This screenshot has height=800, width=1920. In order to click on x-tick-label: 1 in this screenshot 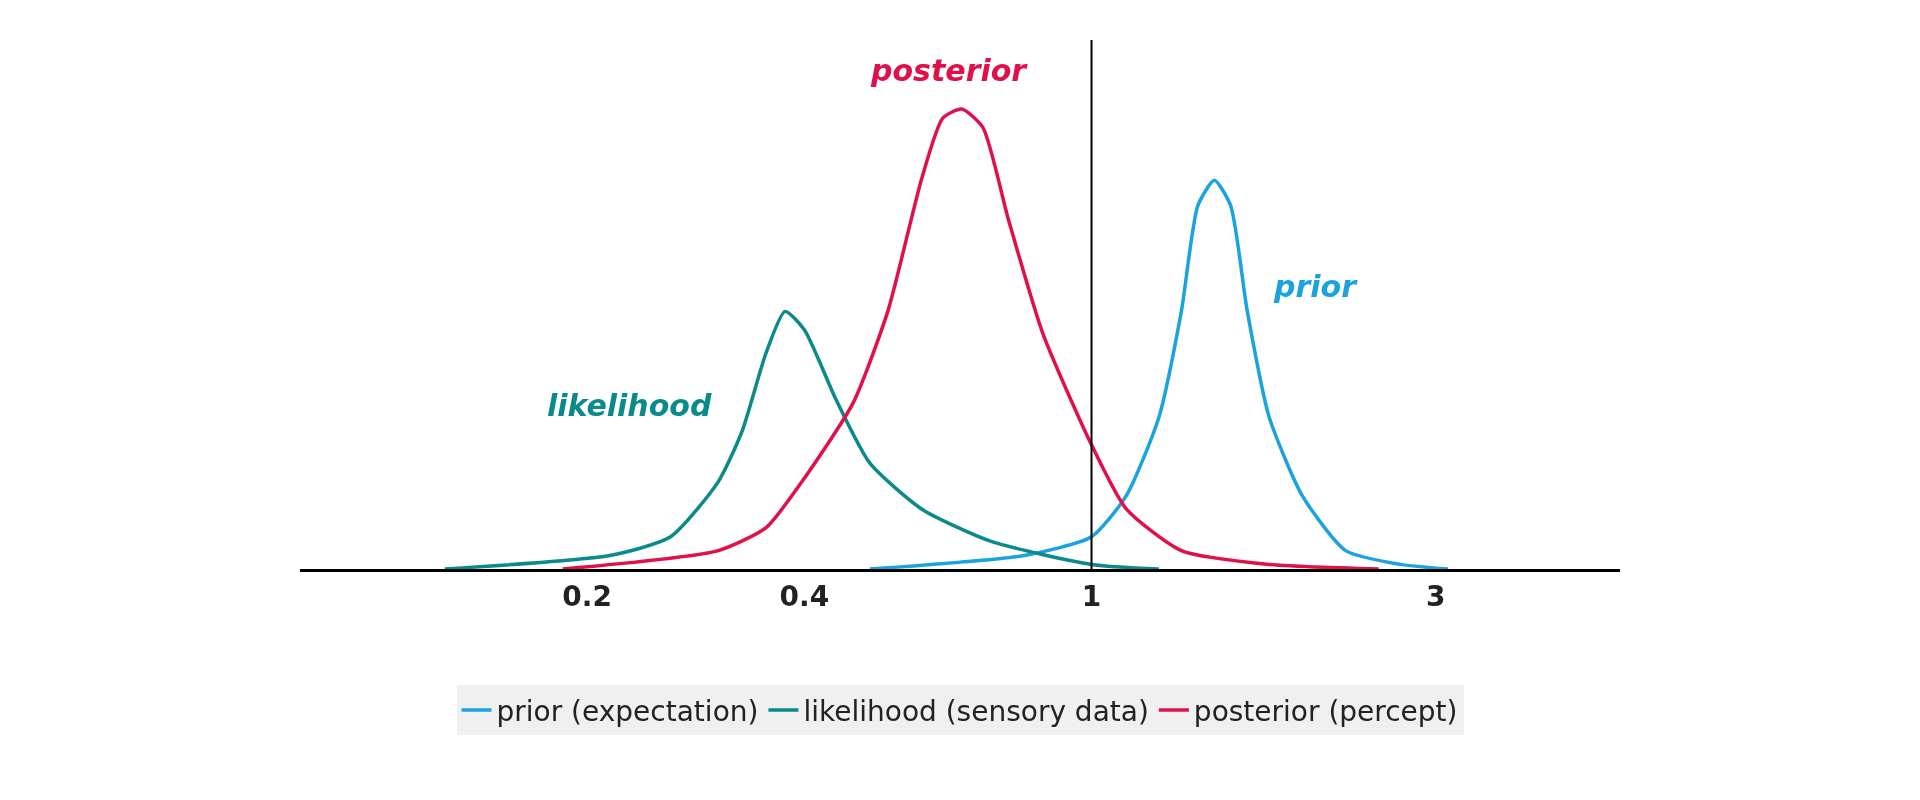, I will do `click(1091, 596)`.